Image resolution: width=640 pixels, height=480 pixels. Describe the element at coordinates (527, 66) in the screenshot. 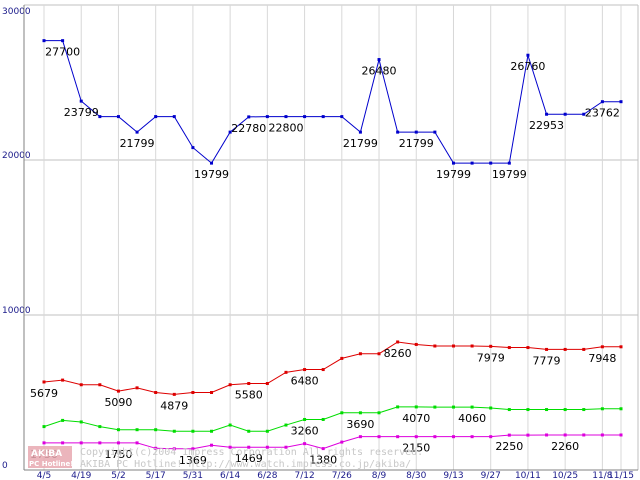

I see `data-label: 26760` at that location.